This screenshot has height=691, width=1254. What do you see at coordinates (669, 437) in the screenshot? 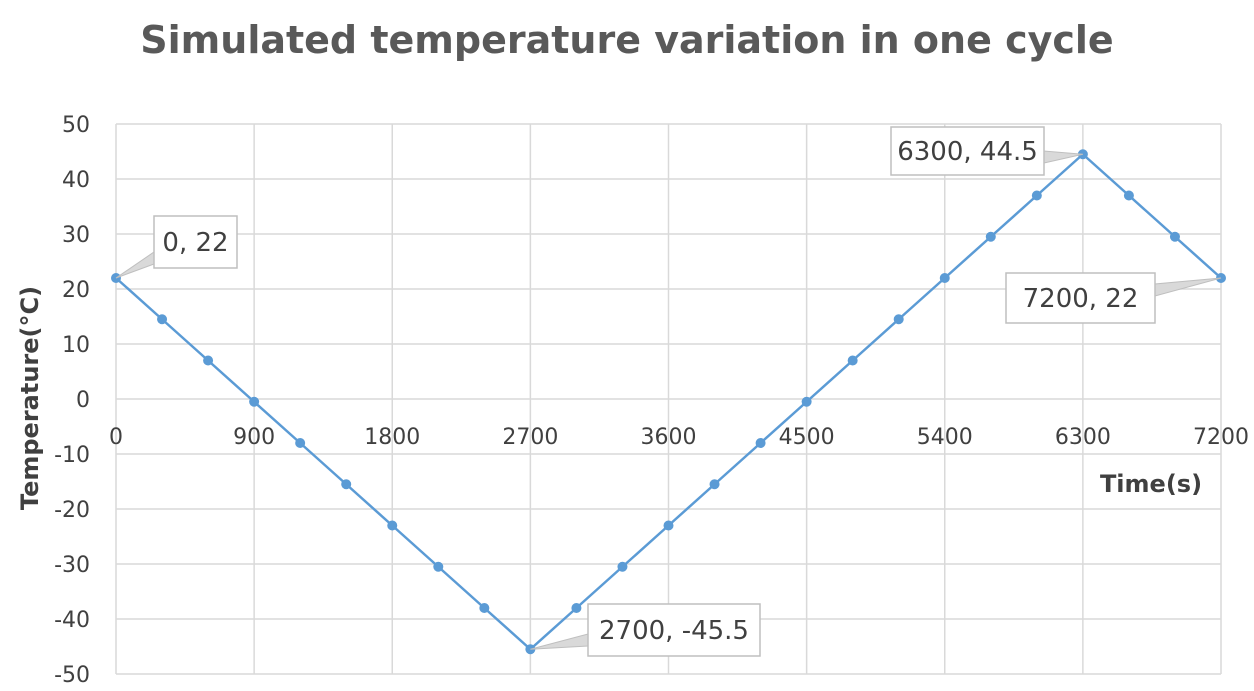
I see `x-tick-label: 3600` at bounding box center [669, 437].